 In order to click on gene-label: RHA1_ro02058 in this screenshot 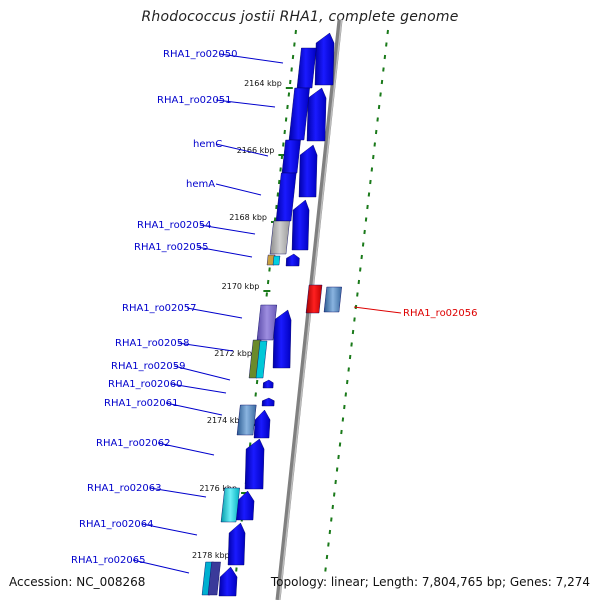, I will do `click(152, 343)`.